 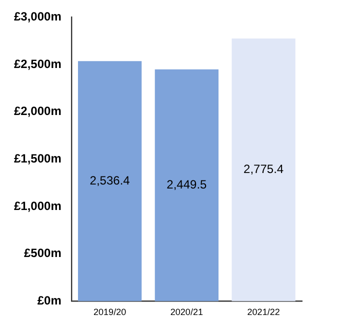 What do you see at coordinates (38, 17) in the screenshot?
I see `y-tick-label: £3,000m` at bounding box center [38, 17].